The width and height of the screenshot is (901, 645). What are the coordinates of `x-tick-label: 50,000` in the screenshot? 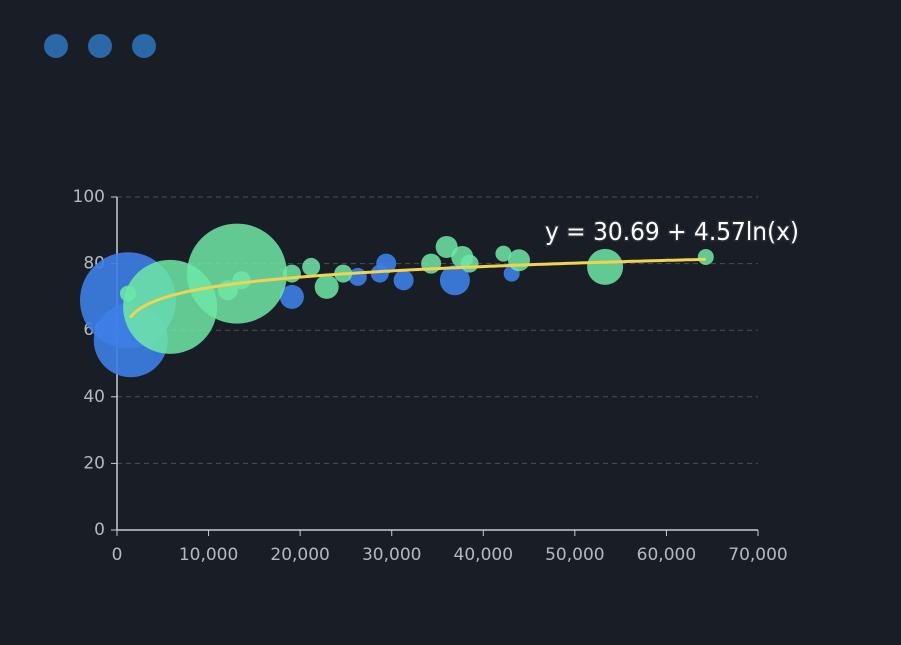 It's located at (574, 555).